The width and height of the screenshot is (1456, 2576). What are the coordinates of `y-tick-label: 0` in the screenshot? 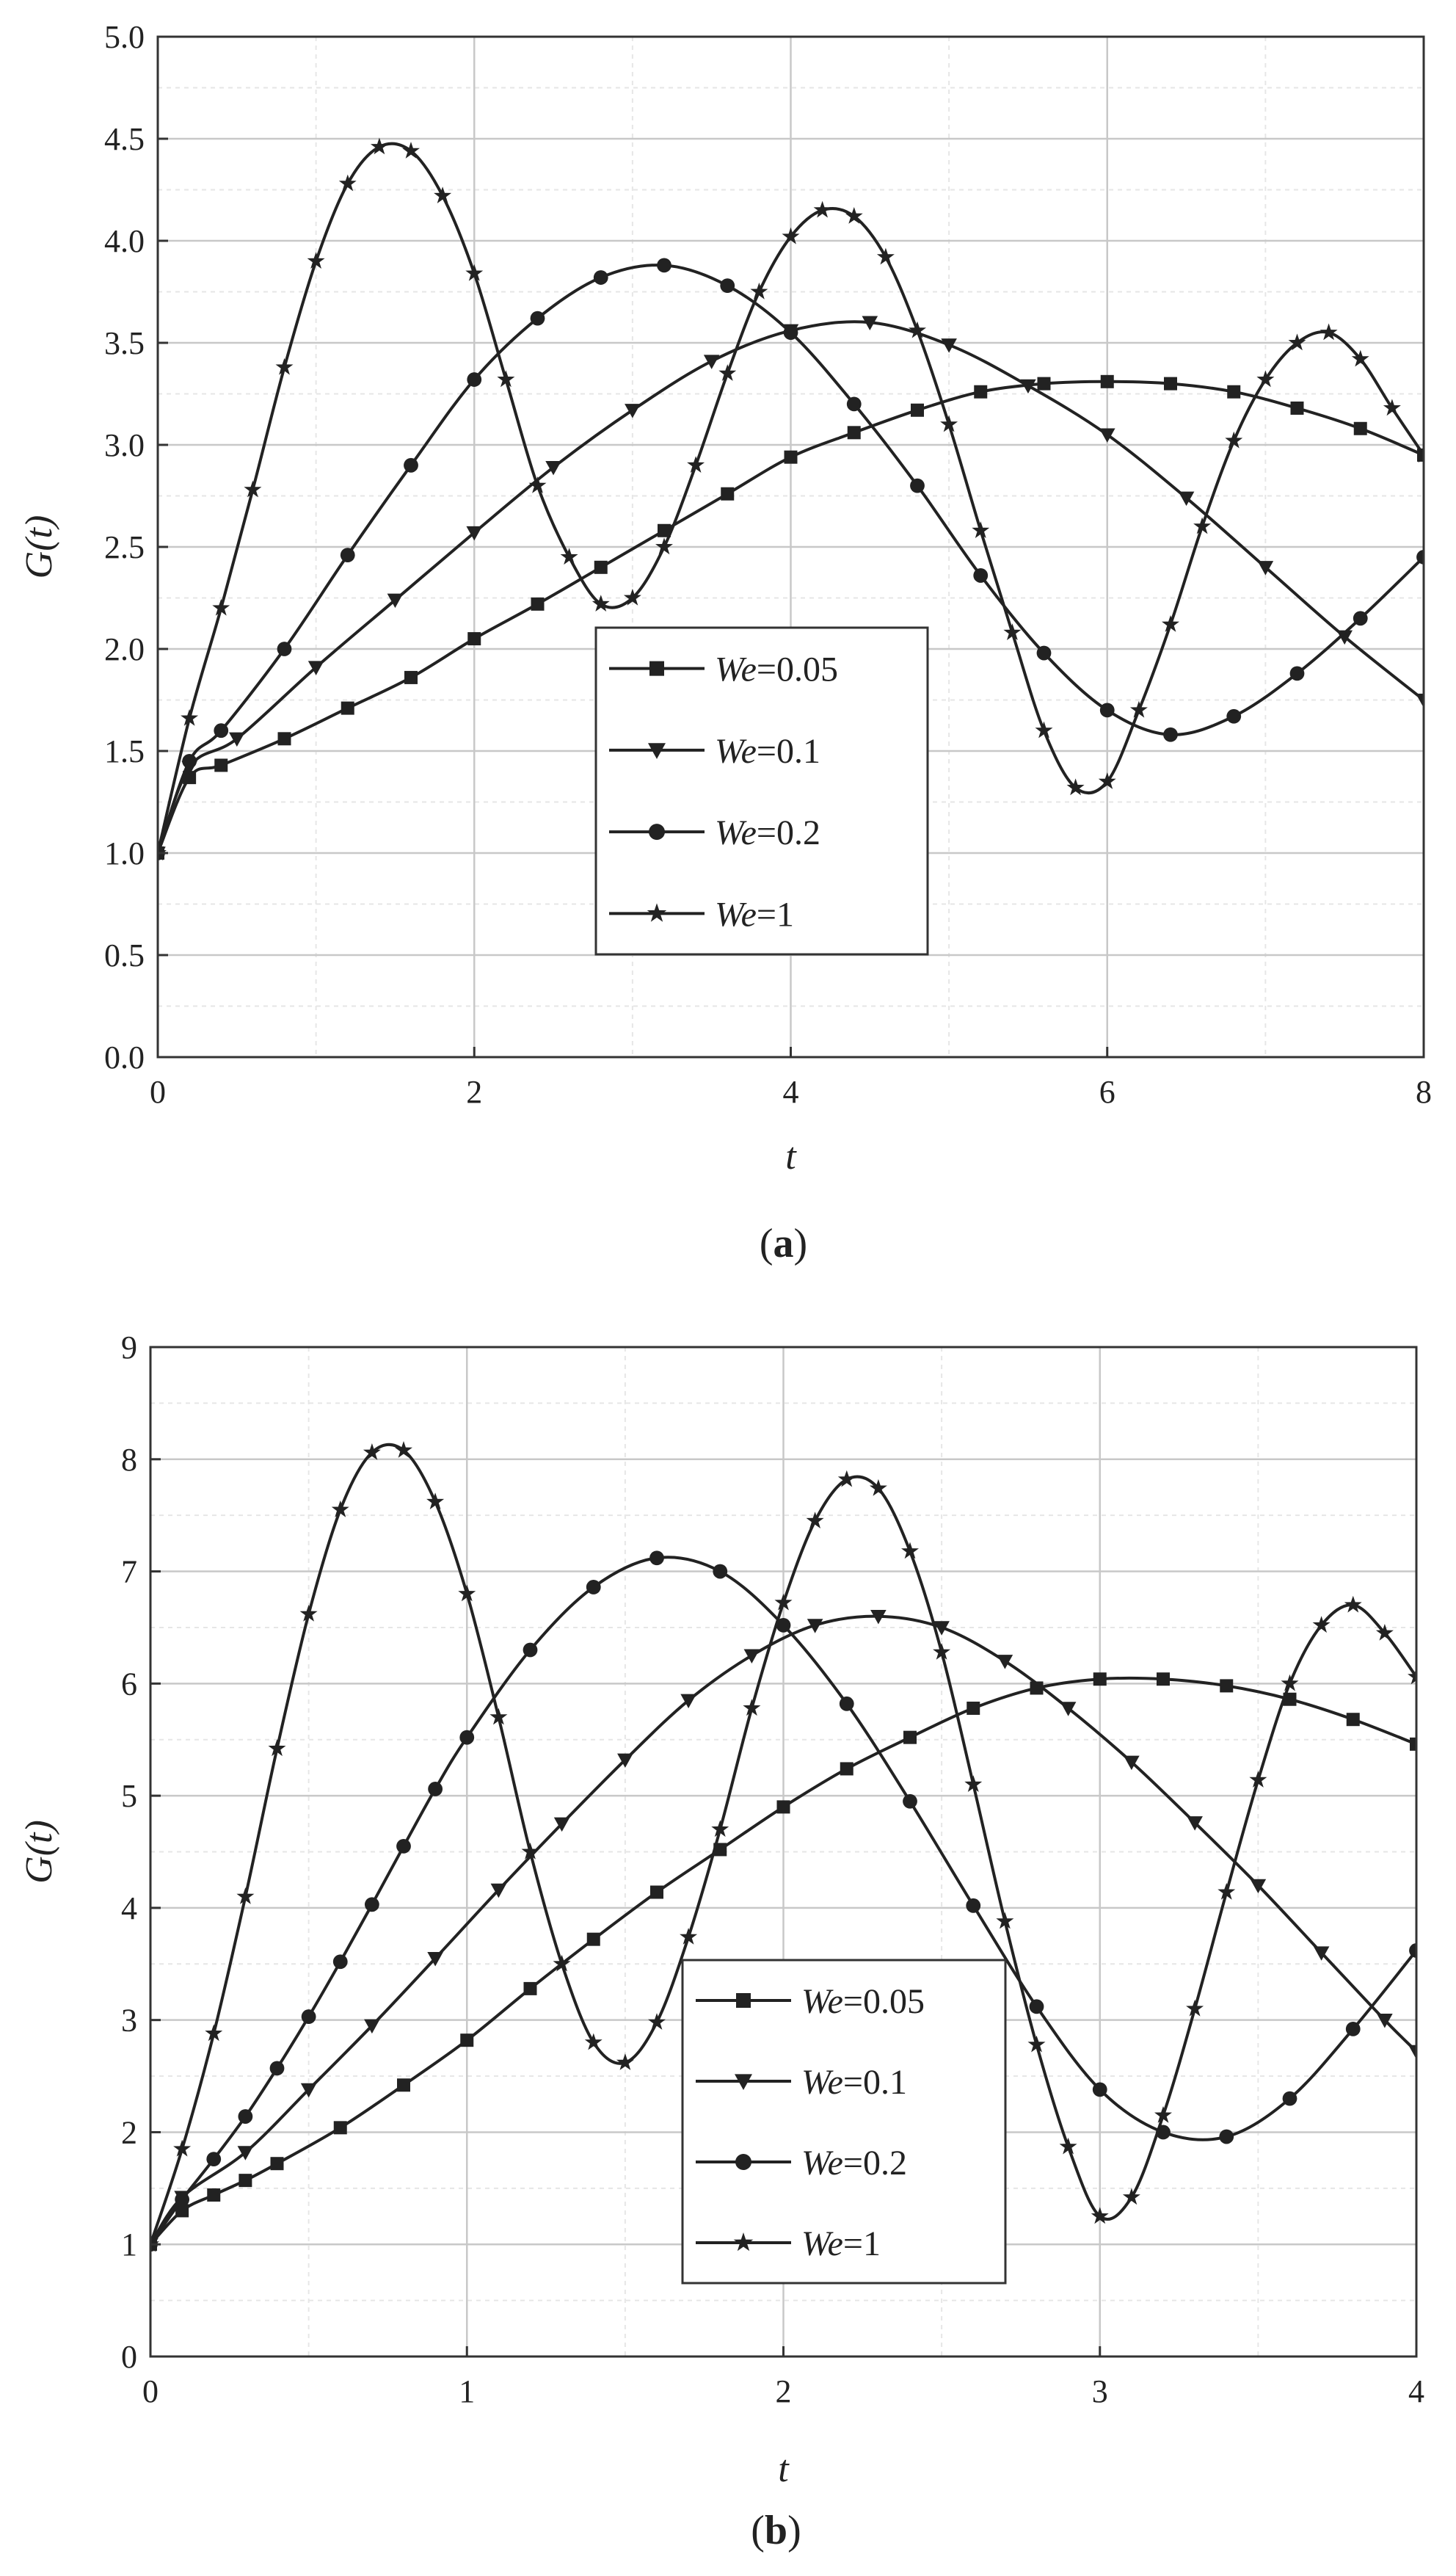 It's located at (129, 2357).